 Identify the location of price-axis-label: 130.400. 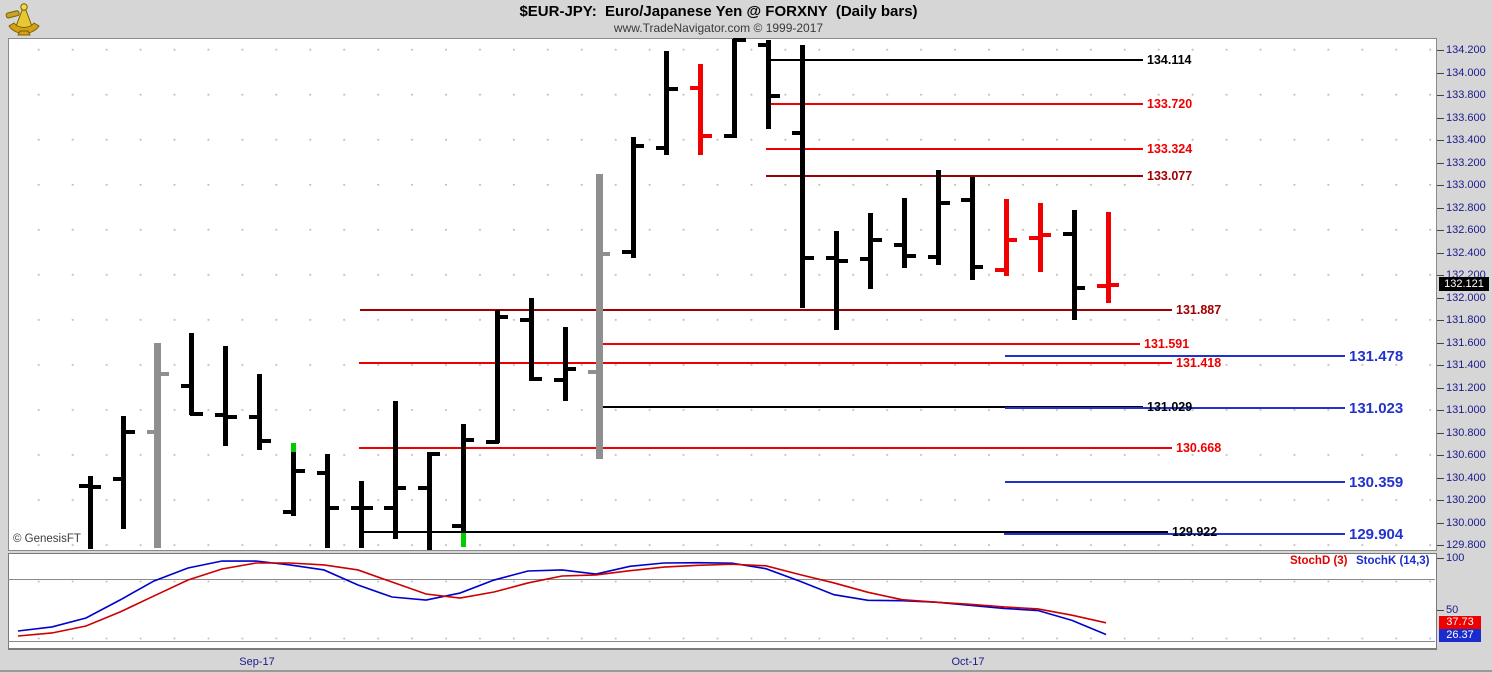
(1466, 477).